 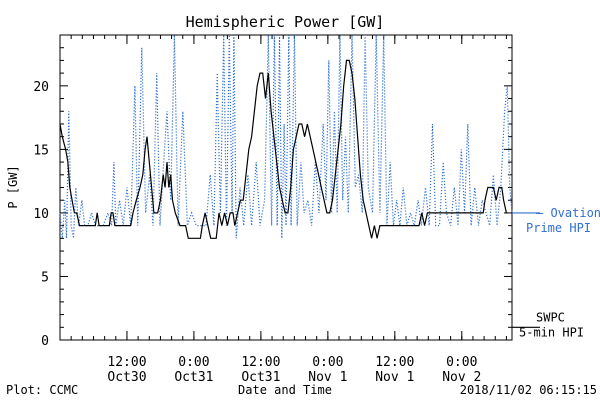 I want to click on y-tick-label: 15, so click(x=41, y=150).